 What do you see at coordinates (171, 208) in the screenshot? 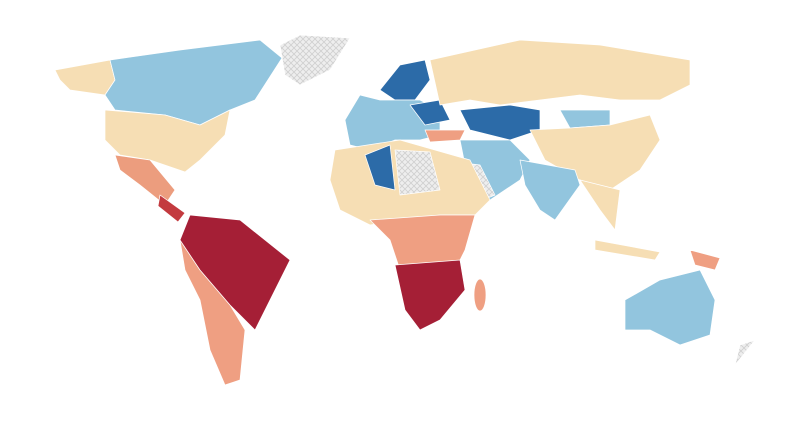
I see `central-america` at bounding box center [171, 208].